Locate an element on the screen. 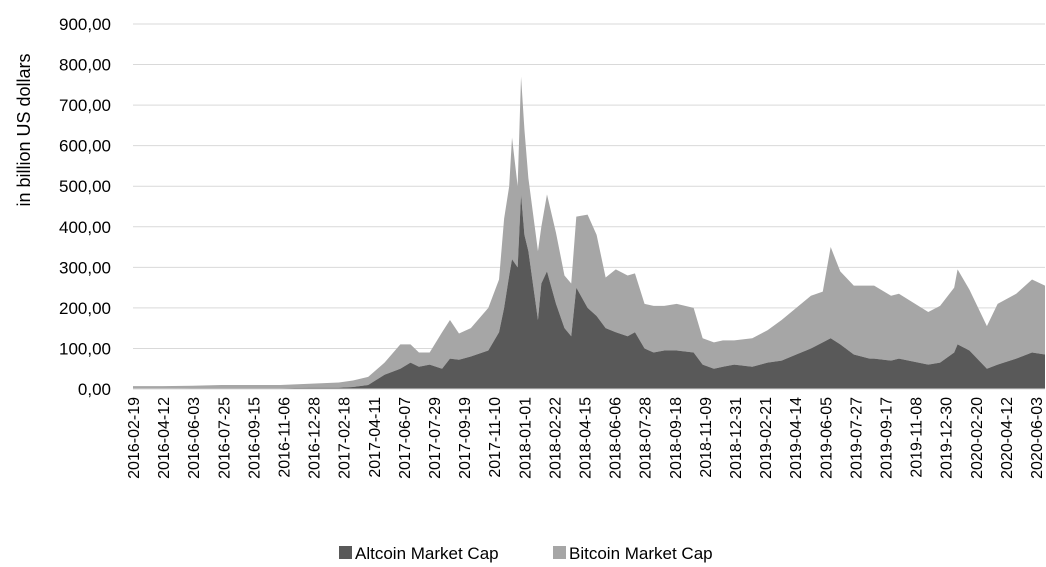 This screenshot has width=1046, height=567. x-tick-label-10: 2017-07-29 is located at coordinates (435, 438).